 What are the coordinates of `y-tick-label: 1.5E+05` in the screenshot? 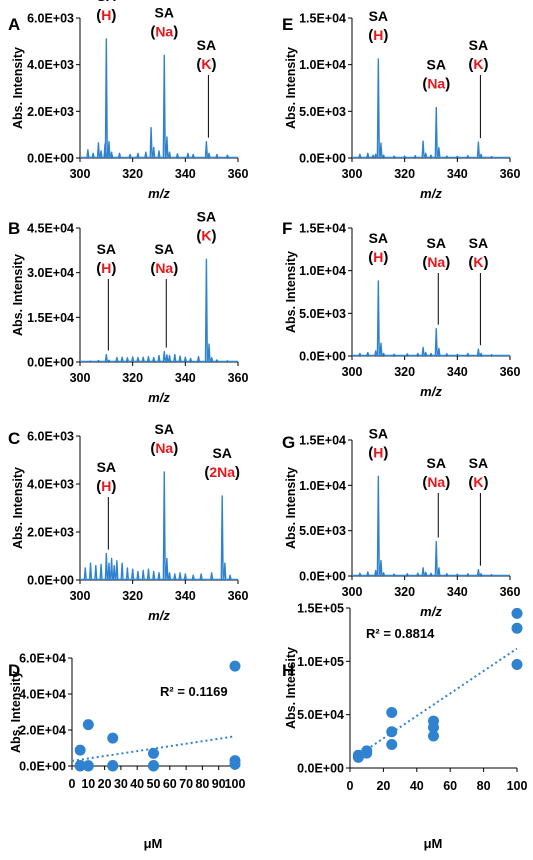 It's located at (320, 609).